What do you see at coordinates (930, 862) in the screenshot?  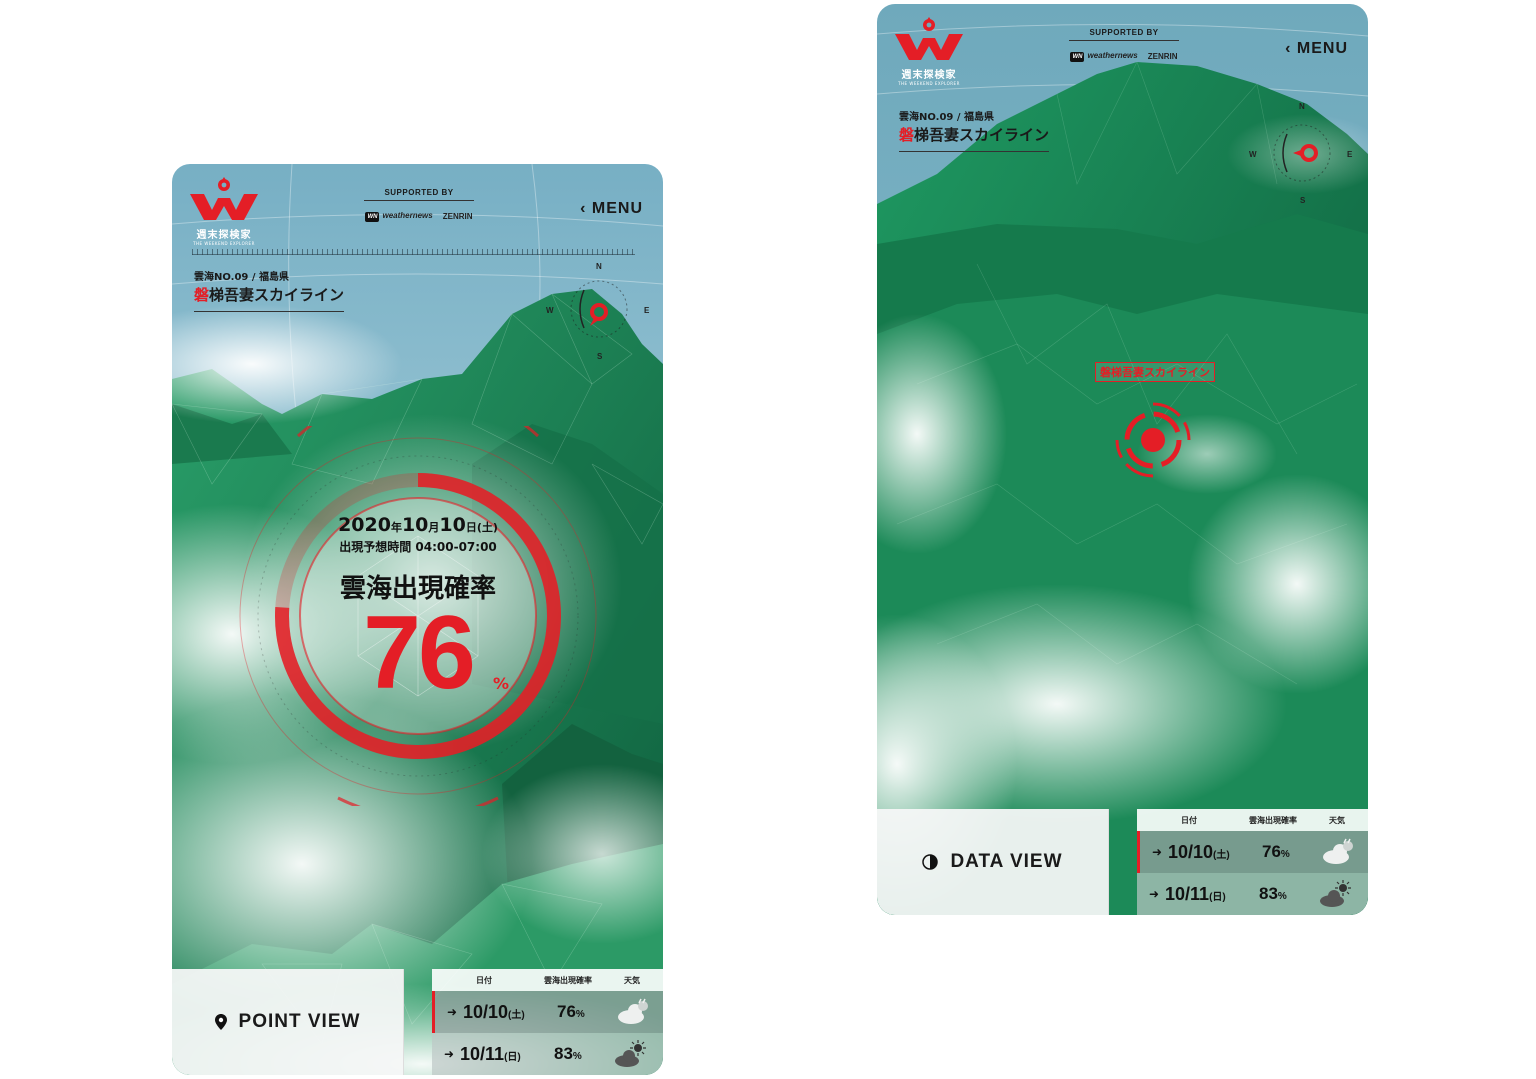 I see `half-circle-icon` at bounding box center [930, 862].